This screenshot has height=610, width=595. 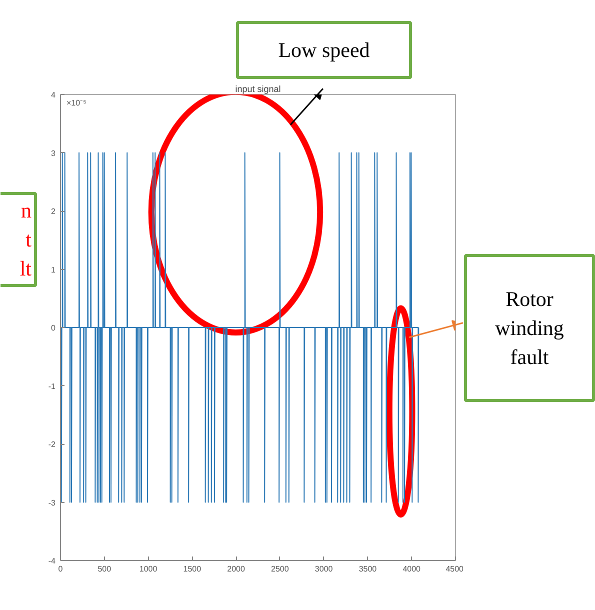 I want to click on y-tick-label: -1, so click(x=52, y=386).